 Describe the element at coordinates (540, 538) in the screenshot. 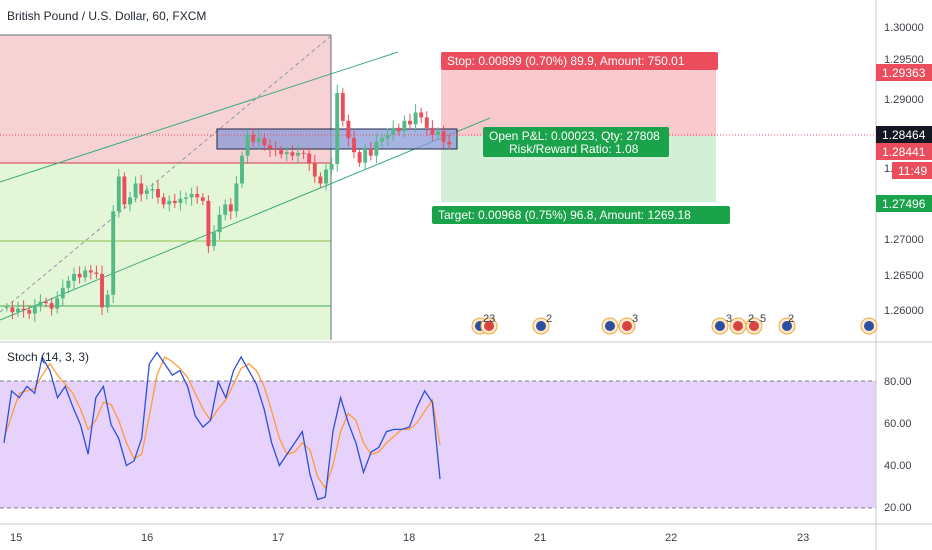

I see `time-tick: 21` at that location.